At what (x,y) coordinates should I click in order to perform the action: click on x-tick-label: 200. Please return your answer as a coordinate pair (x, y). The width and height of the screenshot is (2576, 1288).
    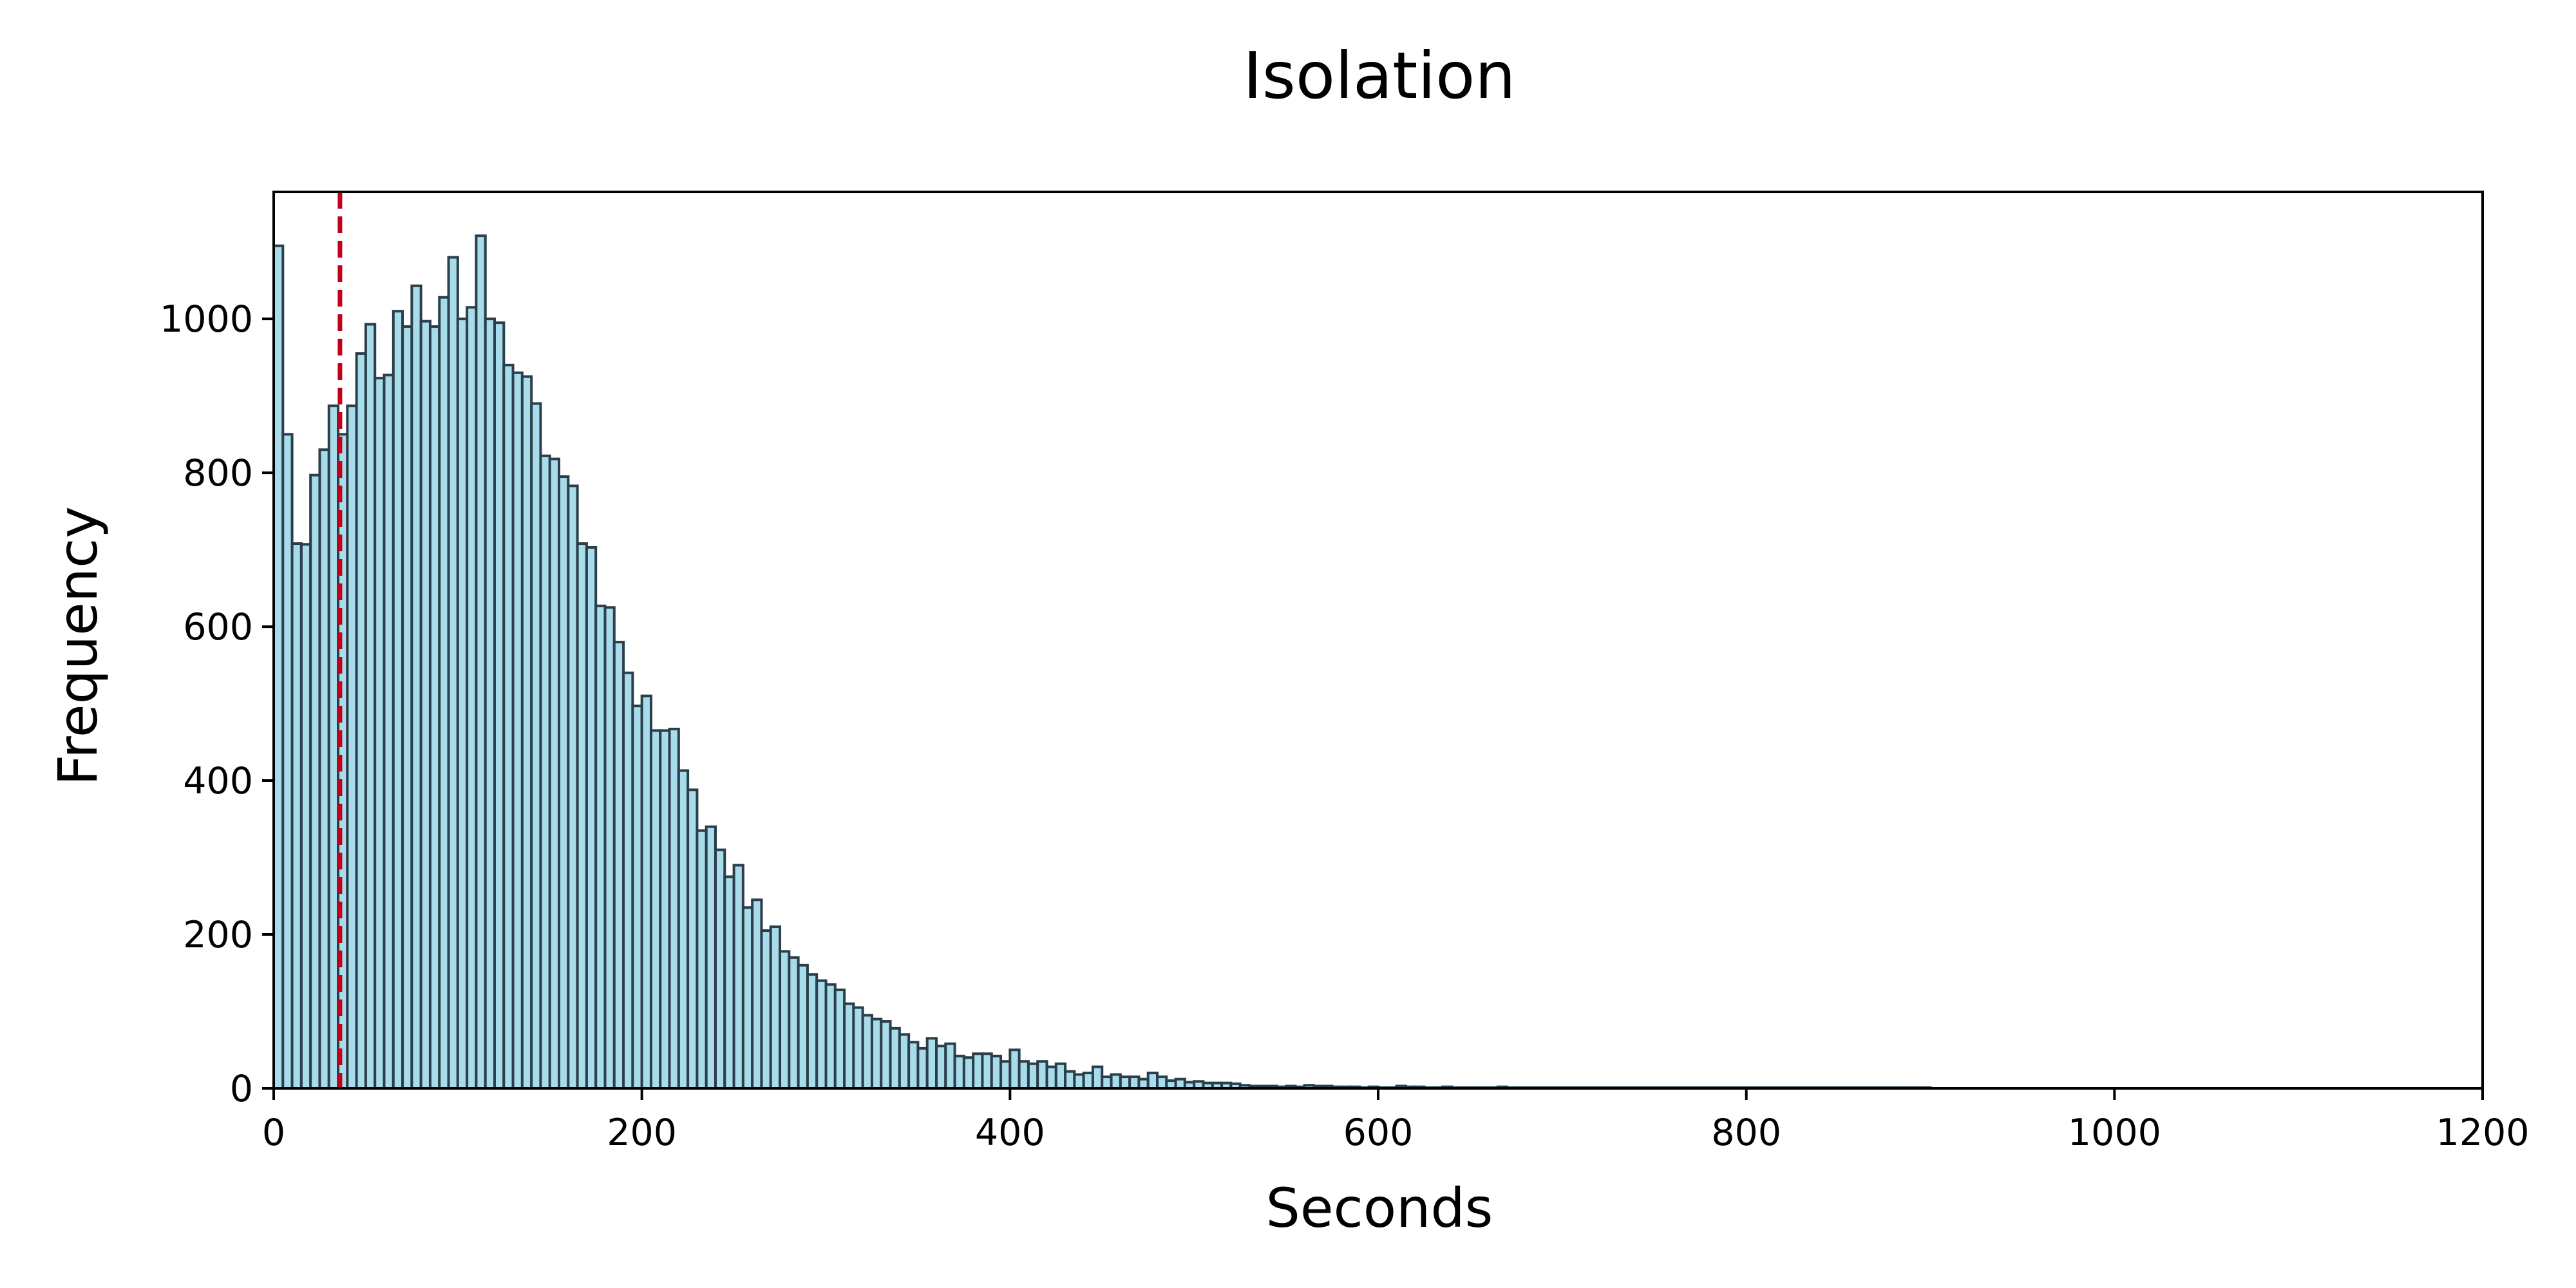
    Looking at the image, I should click on (642, 1133).